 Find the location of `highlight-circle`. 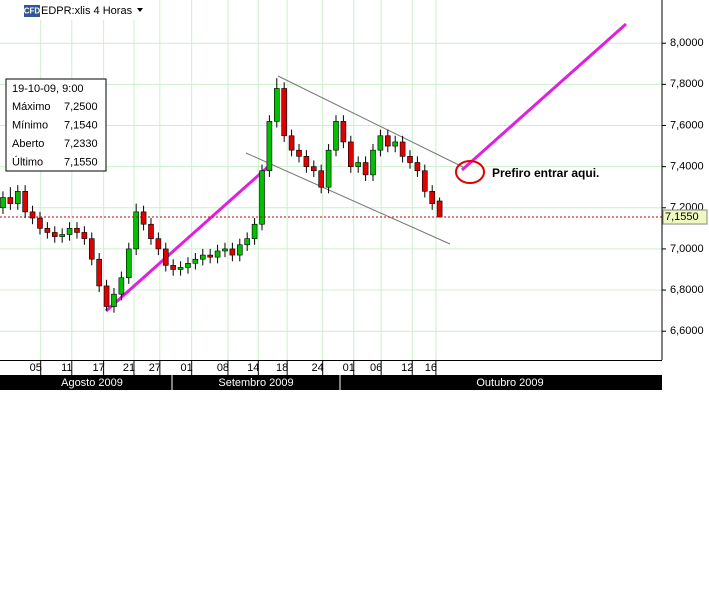

highlight-circle is located at coordinates (470, 172).